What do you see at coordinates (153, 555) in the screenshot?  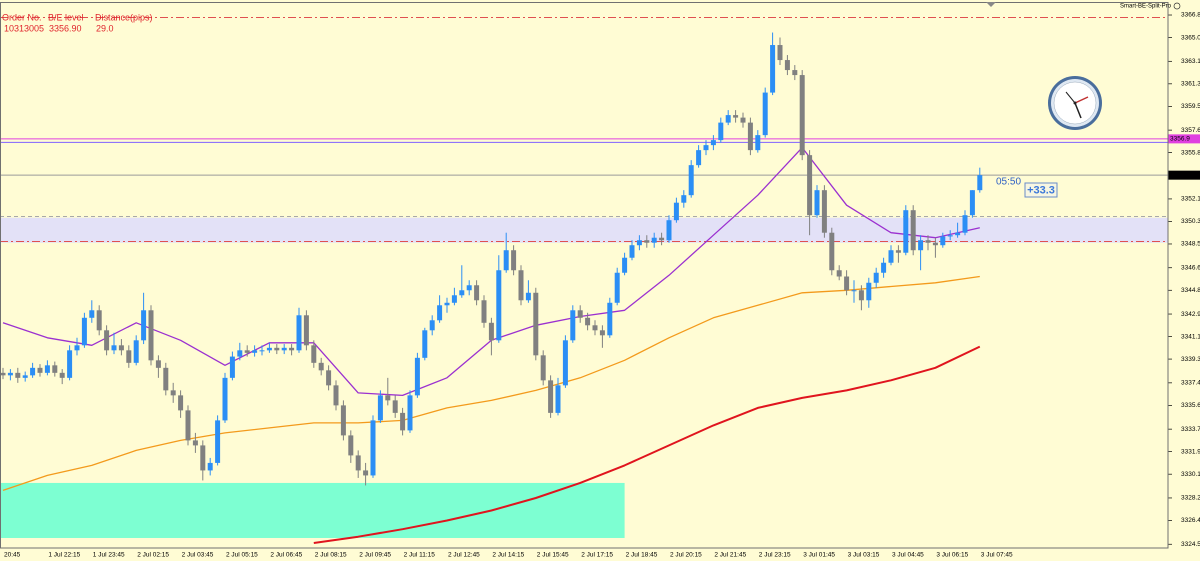 I see `x-tick-label: 2 Jul 02:15` at bounding box center [153, 555].